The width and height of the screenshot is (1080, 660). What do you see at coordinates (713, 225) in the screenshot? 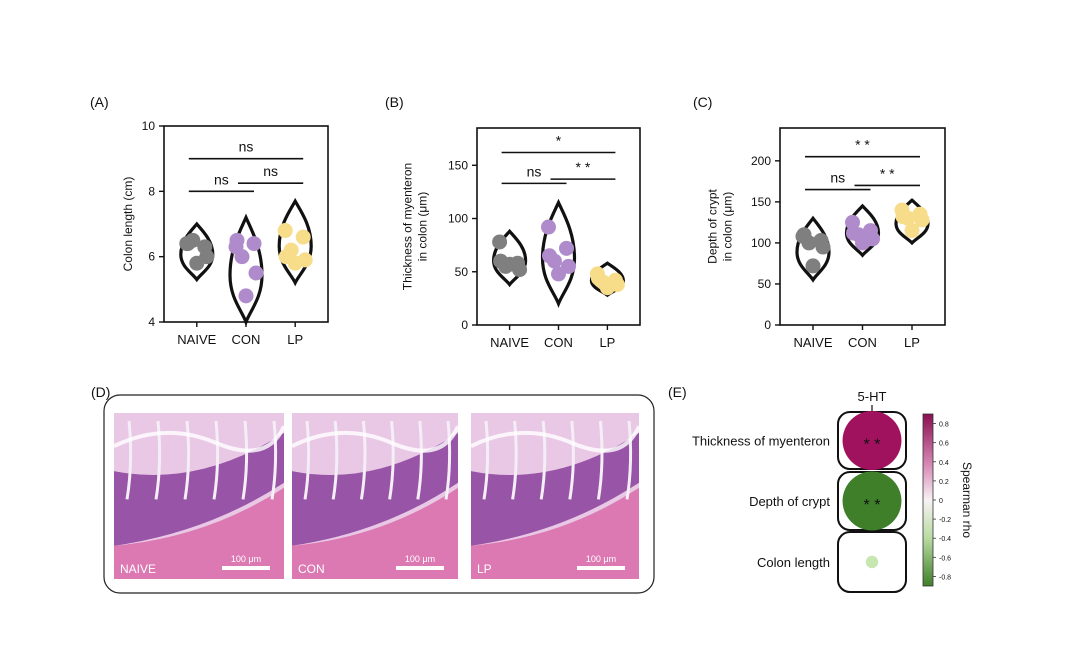
I see `y-axis-title-line: Depth of crypt` at bounding box center [713, 225].